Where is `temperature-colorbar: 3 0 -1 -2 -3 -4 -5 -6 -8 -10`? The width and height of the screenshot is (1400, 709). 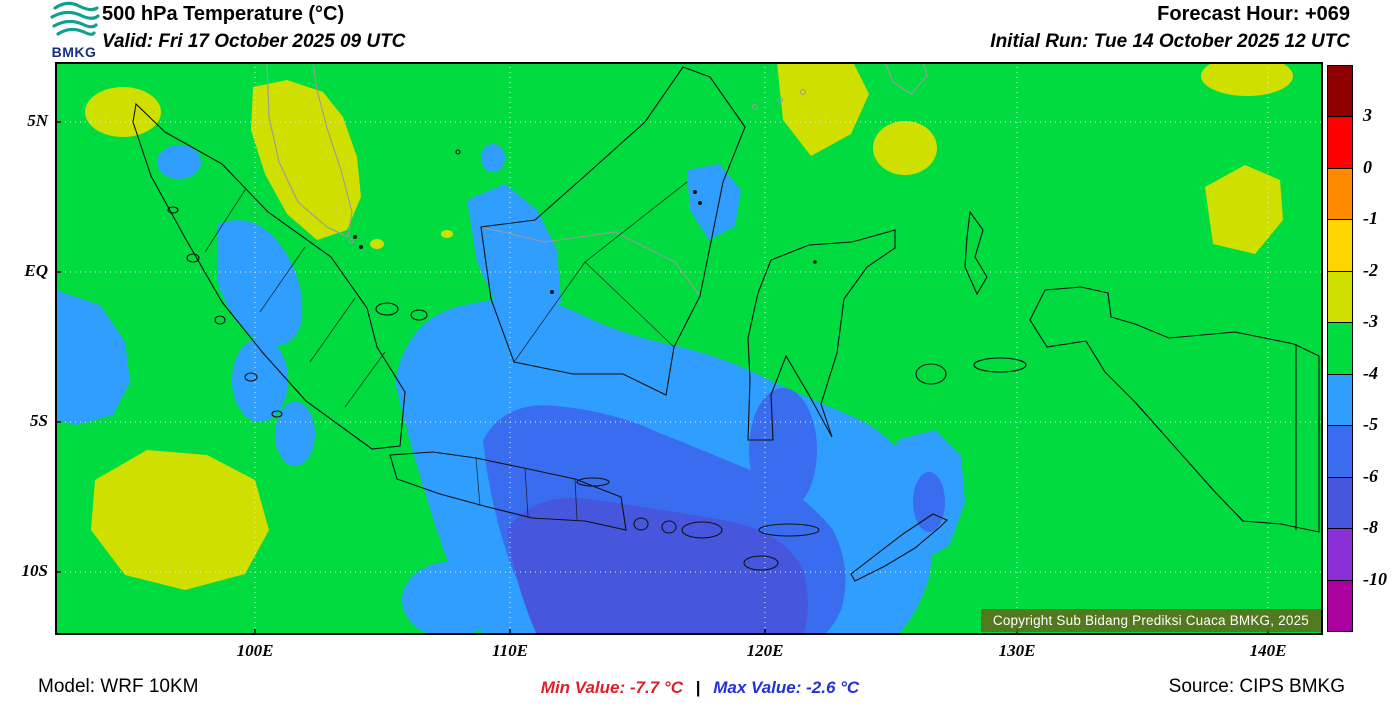 temperature-colorbar: 3 0 -1 -2 -3 -4 -5 -6 -8 -10 is located at coordinates (1363, 348).